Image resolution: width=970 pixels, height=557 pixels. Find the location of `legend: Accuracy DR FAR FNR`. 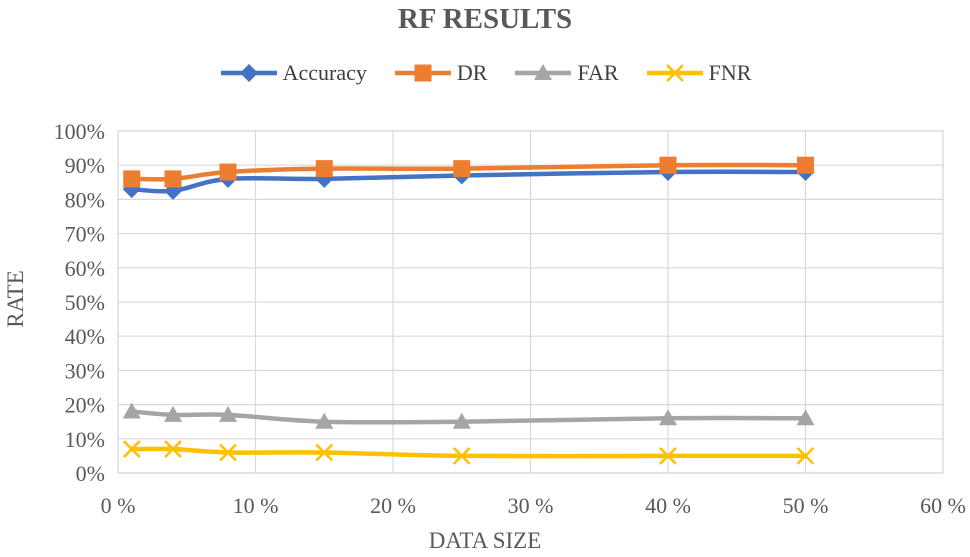

legend: Accuracy DR FAR FNR is located at coordinates (485, 73).